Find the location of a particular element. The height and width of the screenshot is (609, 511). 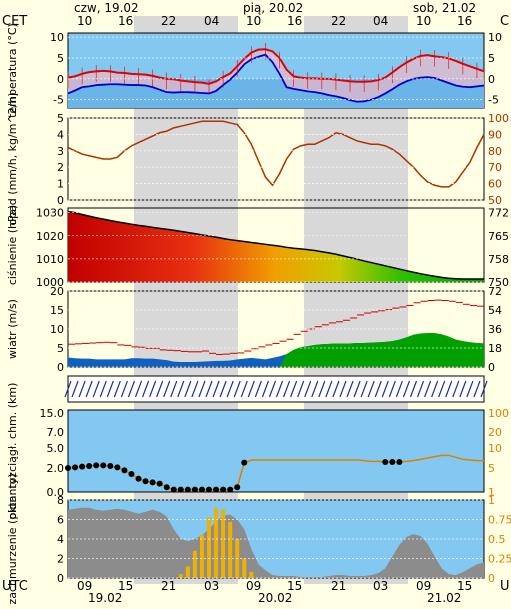

ytick-right-precipitation_humidity-1: 90 is located at coordinates (495, 134).